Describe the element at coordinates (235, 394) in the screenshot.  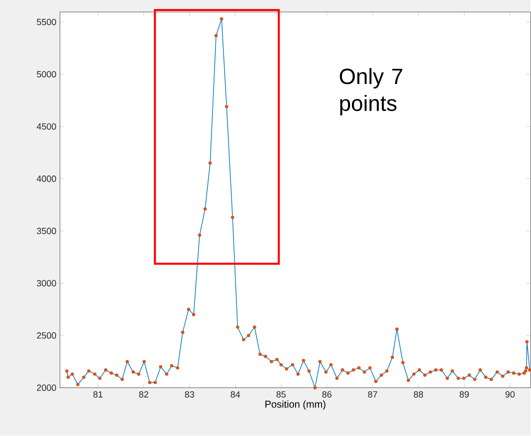
I see `x-tick-label: 84` at that location.